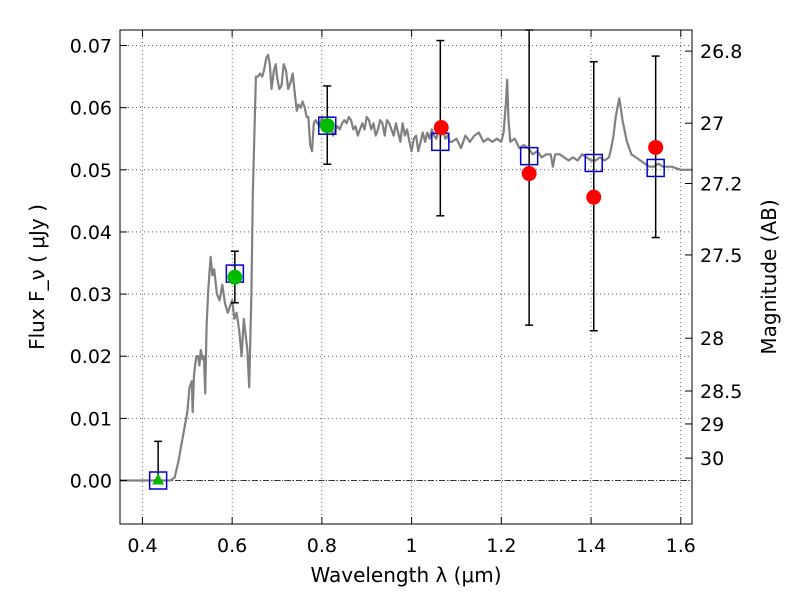  Describe the element at coordinates (91, 109) in the screenshot. I see `y-tick-label: 0.06` at that location.